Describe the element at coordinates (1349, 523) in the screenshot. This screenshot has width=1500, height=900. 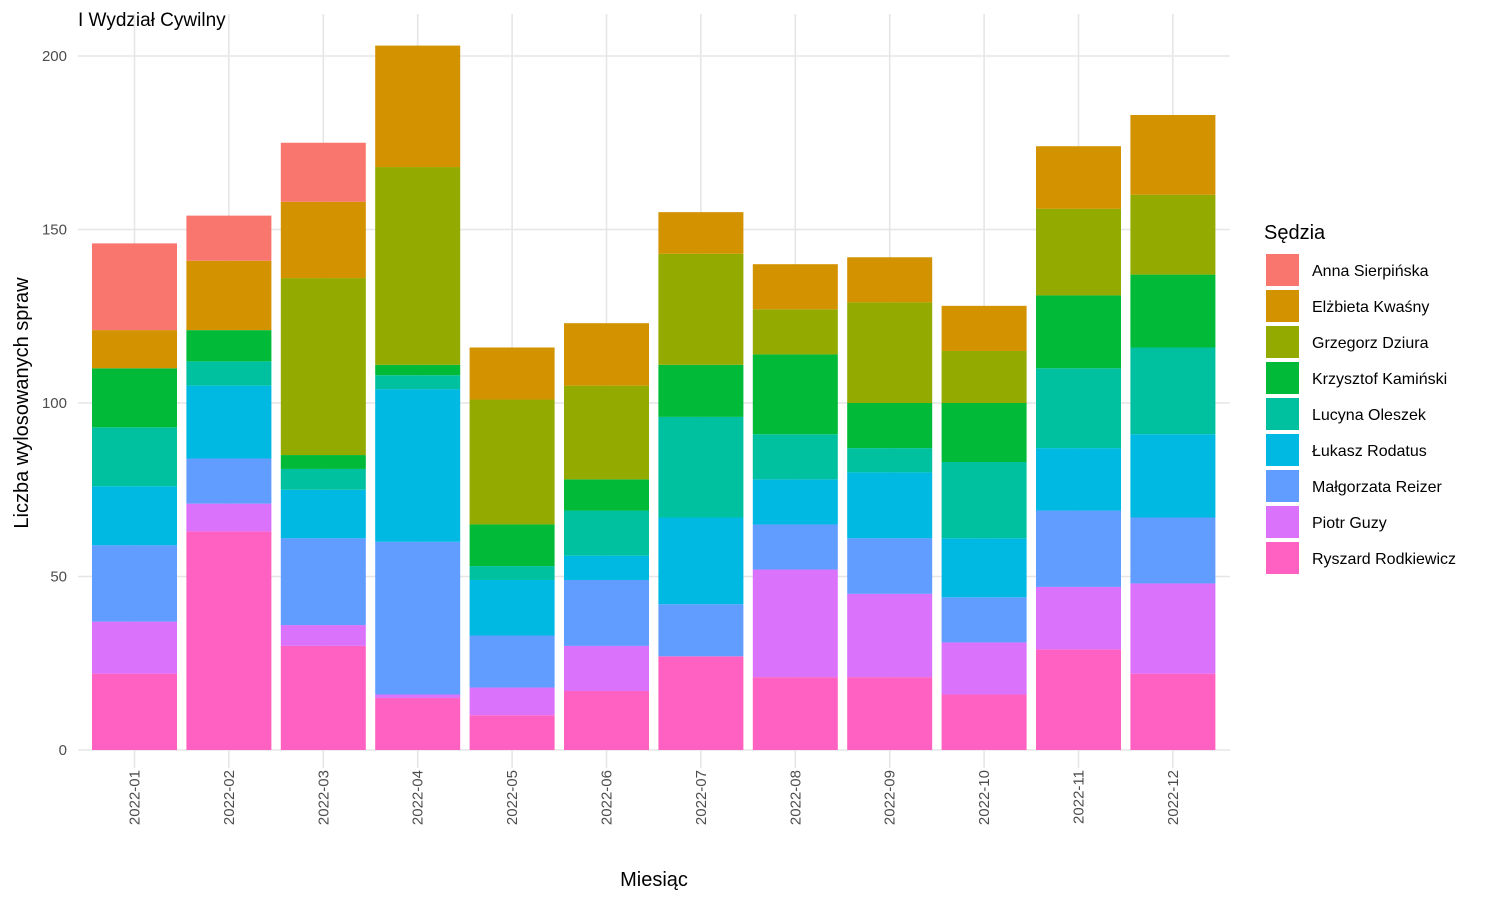
I see `legend-label: Piotr Guzy` at that location.